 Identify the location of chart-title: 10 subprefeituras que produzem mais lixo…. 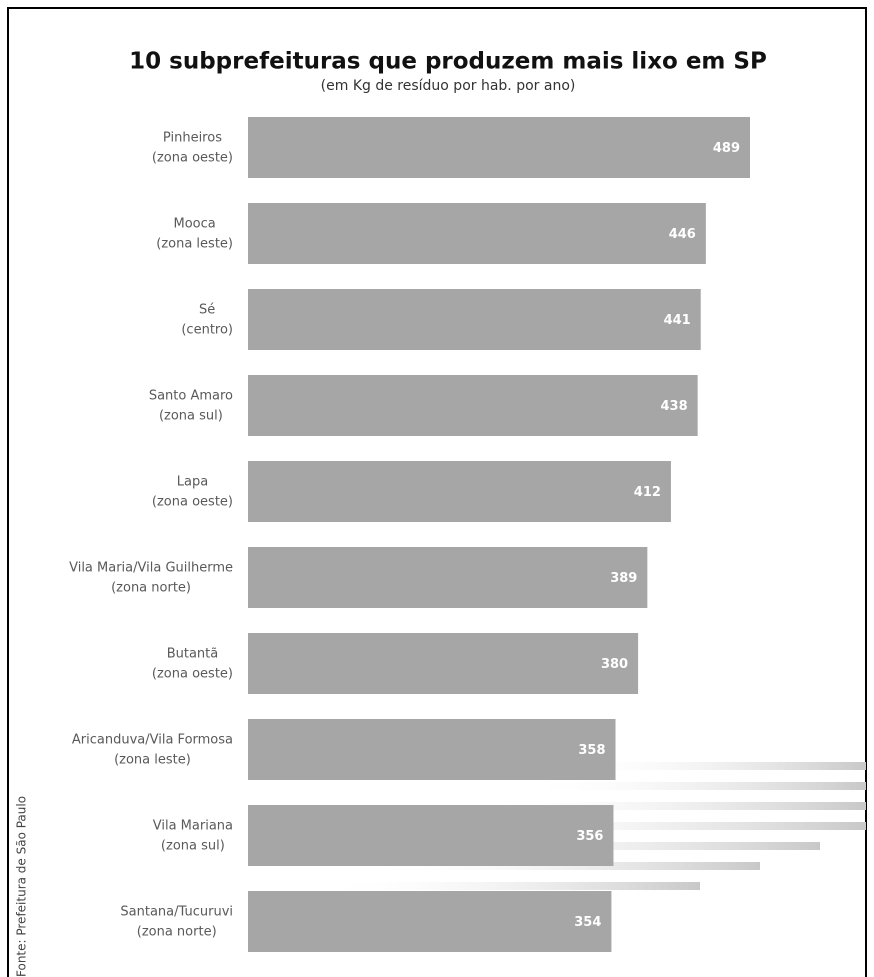
(448, 62).